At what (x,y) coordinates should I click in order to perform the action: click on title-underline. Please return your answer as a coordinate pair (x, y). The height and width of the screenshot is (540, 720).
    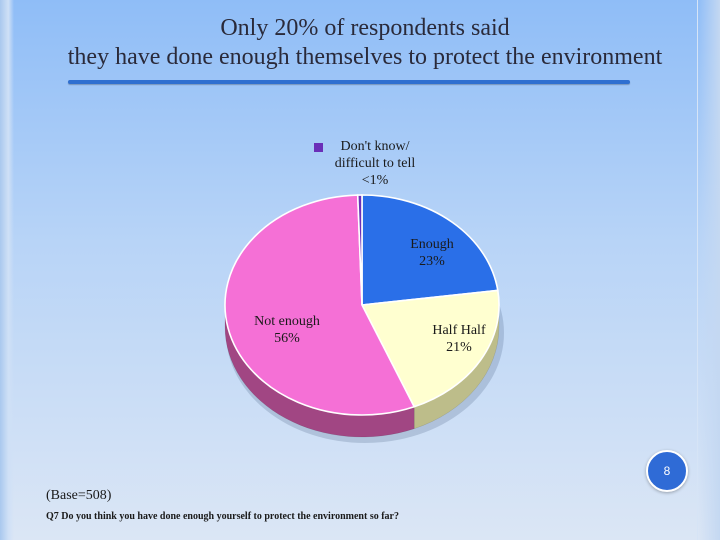
    Looking at the image, I should click on (349, 82).